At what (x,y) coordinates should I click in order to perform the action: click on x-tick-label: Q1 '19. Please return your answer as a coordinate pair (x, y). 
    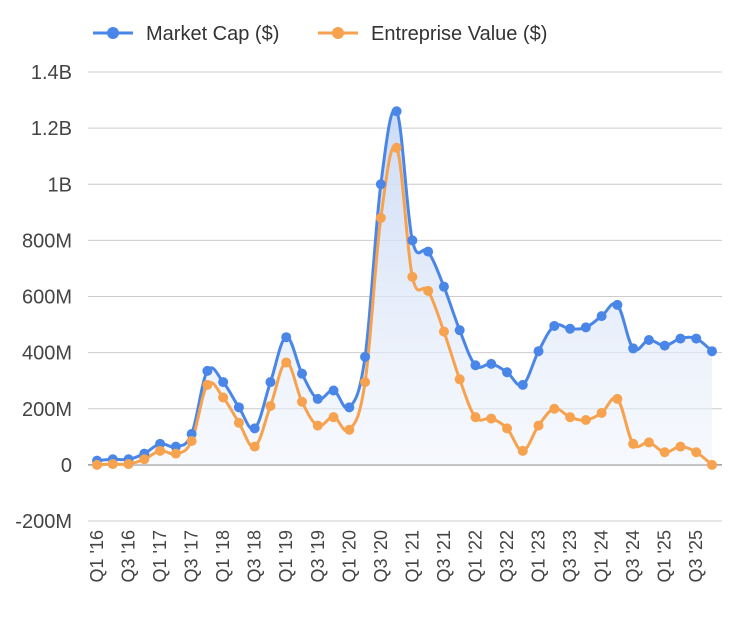
    Looking at the image, I should click on (286, 556).